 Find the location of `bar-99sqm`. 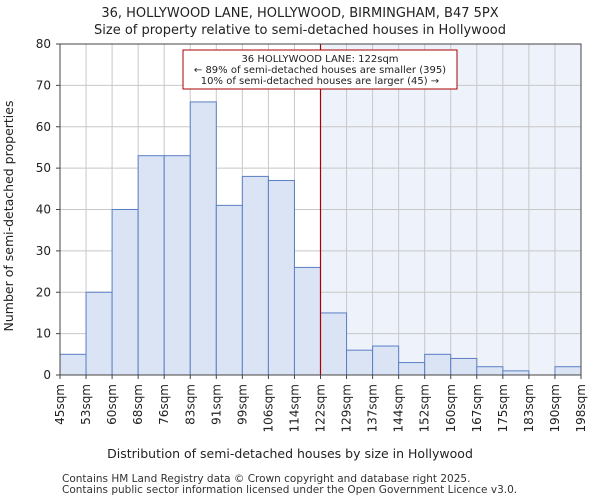

bar-99sqm is located at coordinates (255, 275).